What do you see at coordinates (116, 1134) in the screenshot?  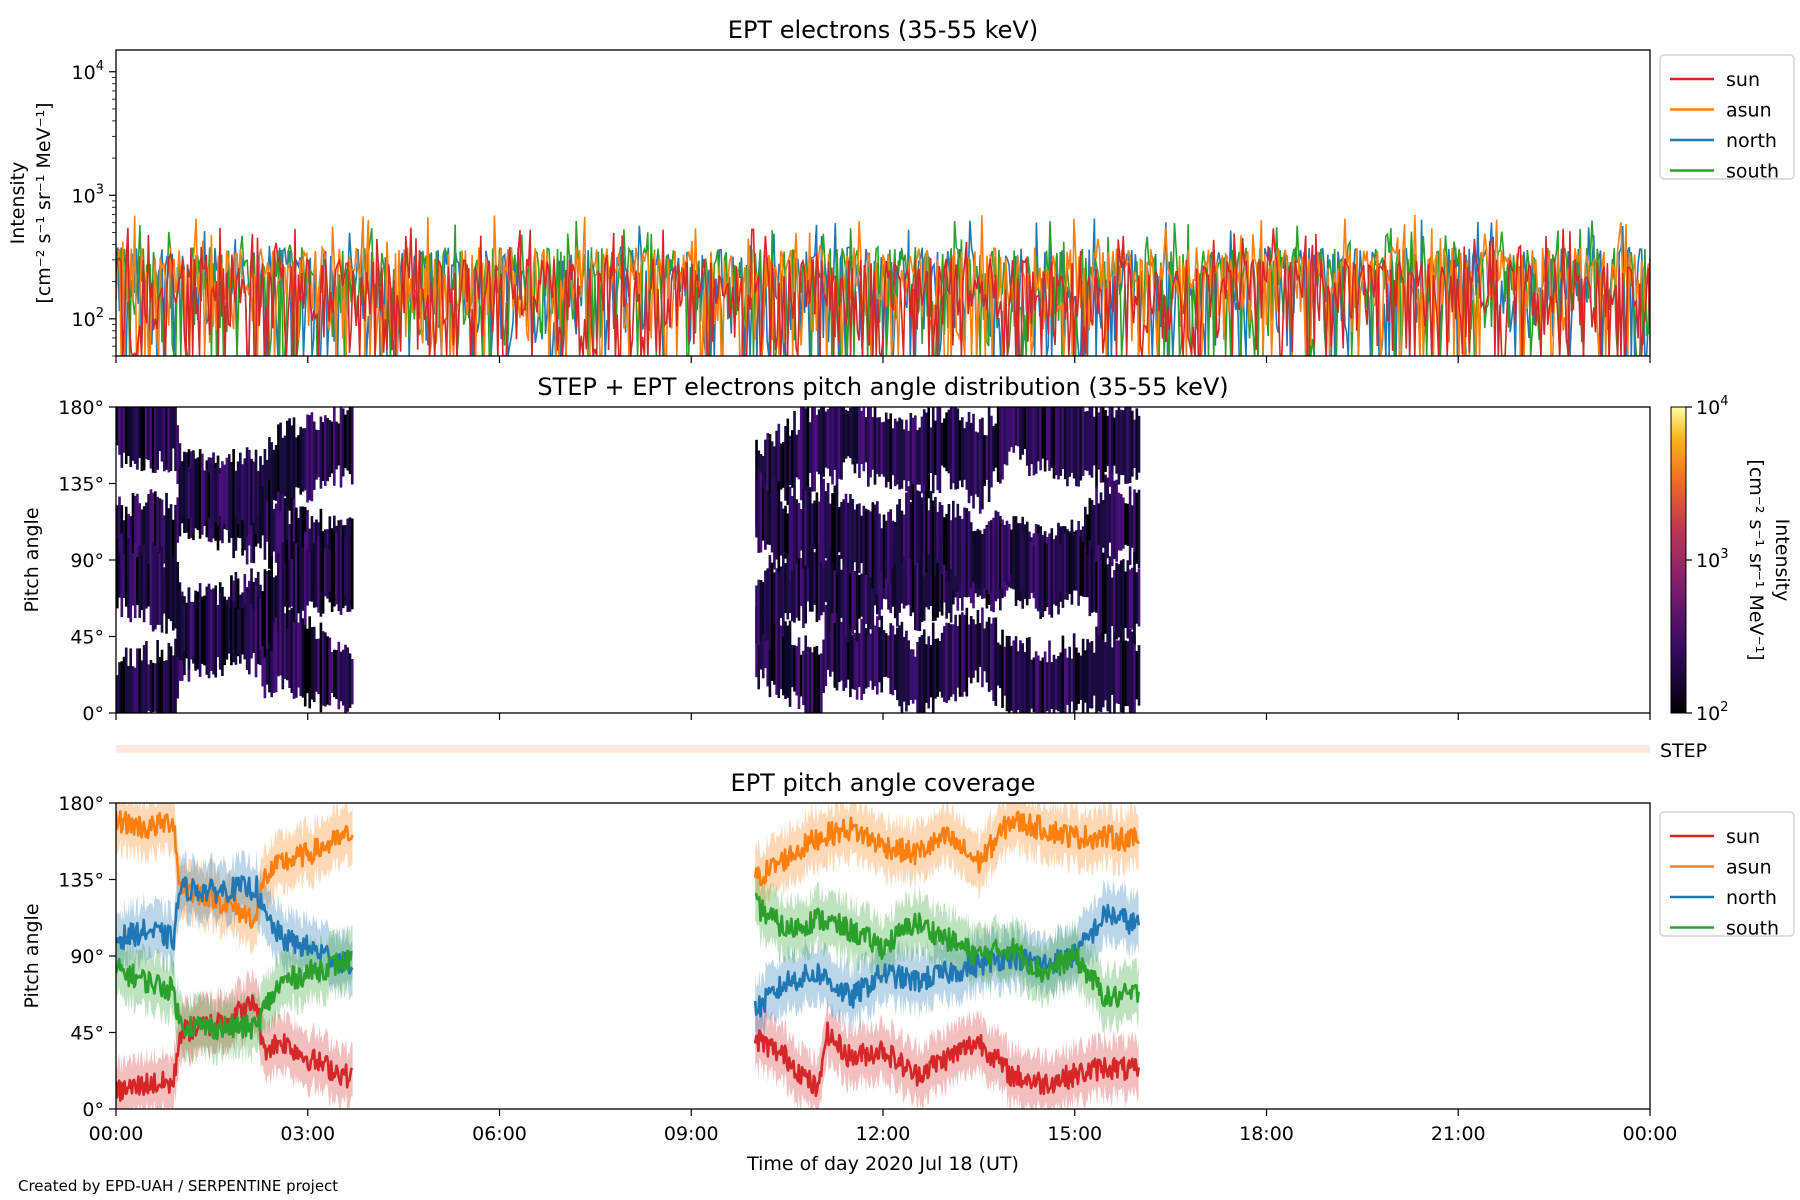 I see `xtick-label: 00:00` at bounding box center [116, 1134].